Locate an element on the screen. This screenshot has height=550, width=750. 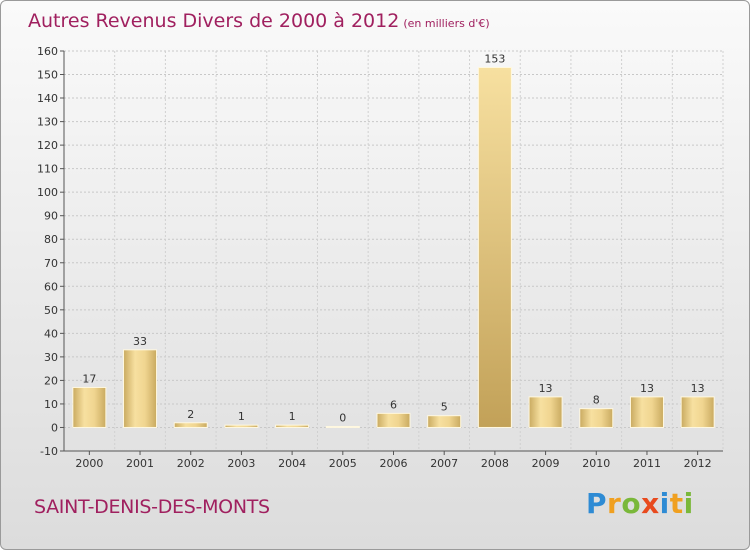
x-tick-label: 2003 is located at coordinates (241, 463).